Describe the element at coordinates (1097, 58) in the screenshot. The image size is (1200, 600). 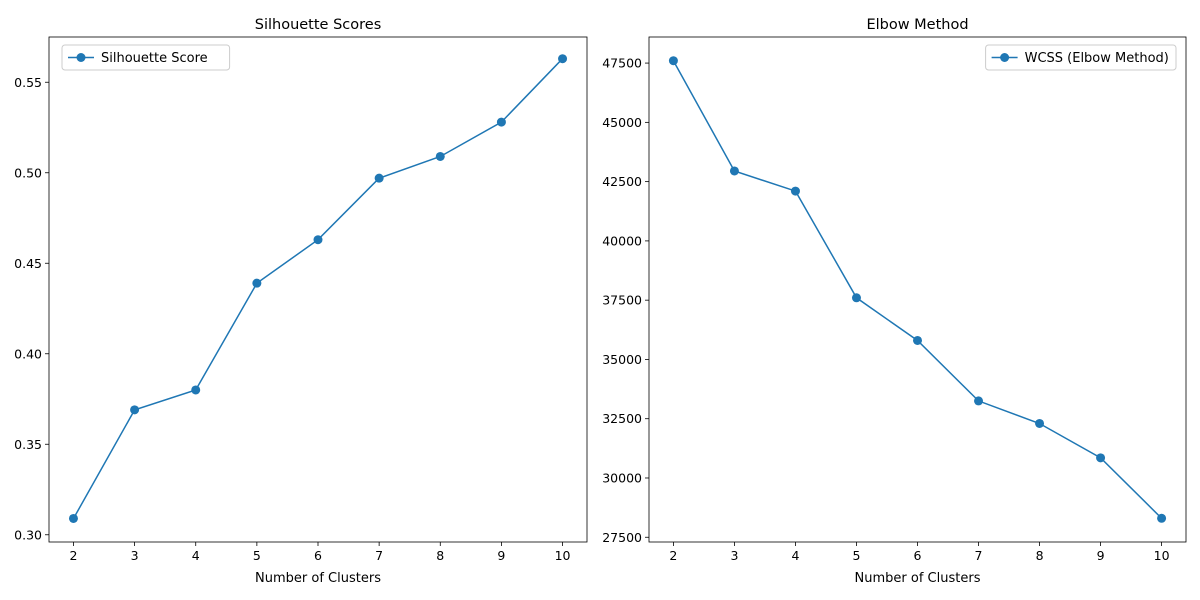
I see `legend-label: WCSS (Elbow Method)` at that location.